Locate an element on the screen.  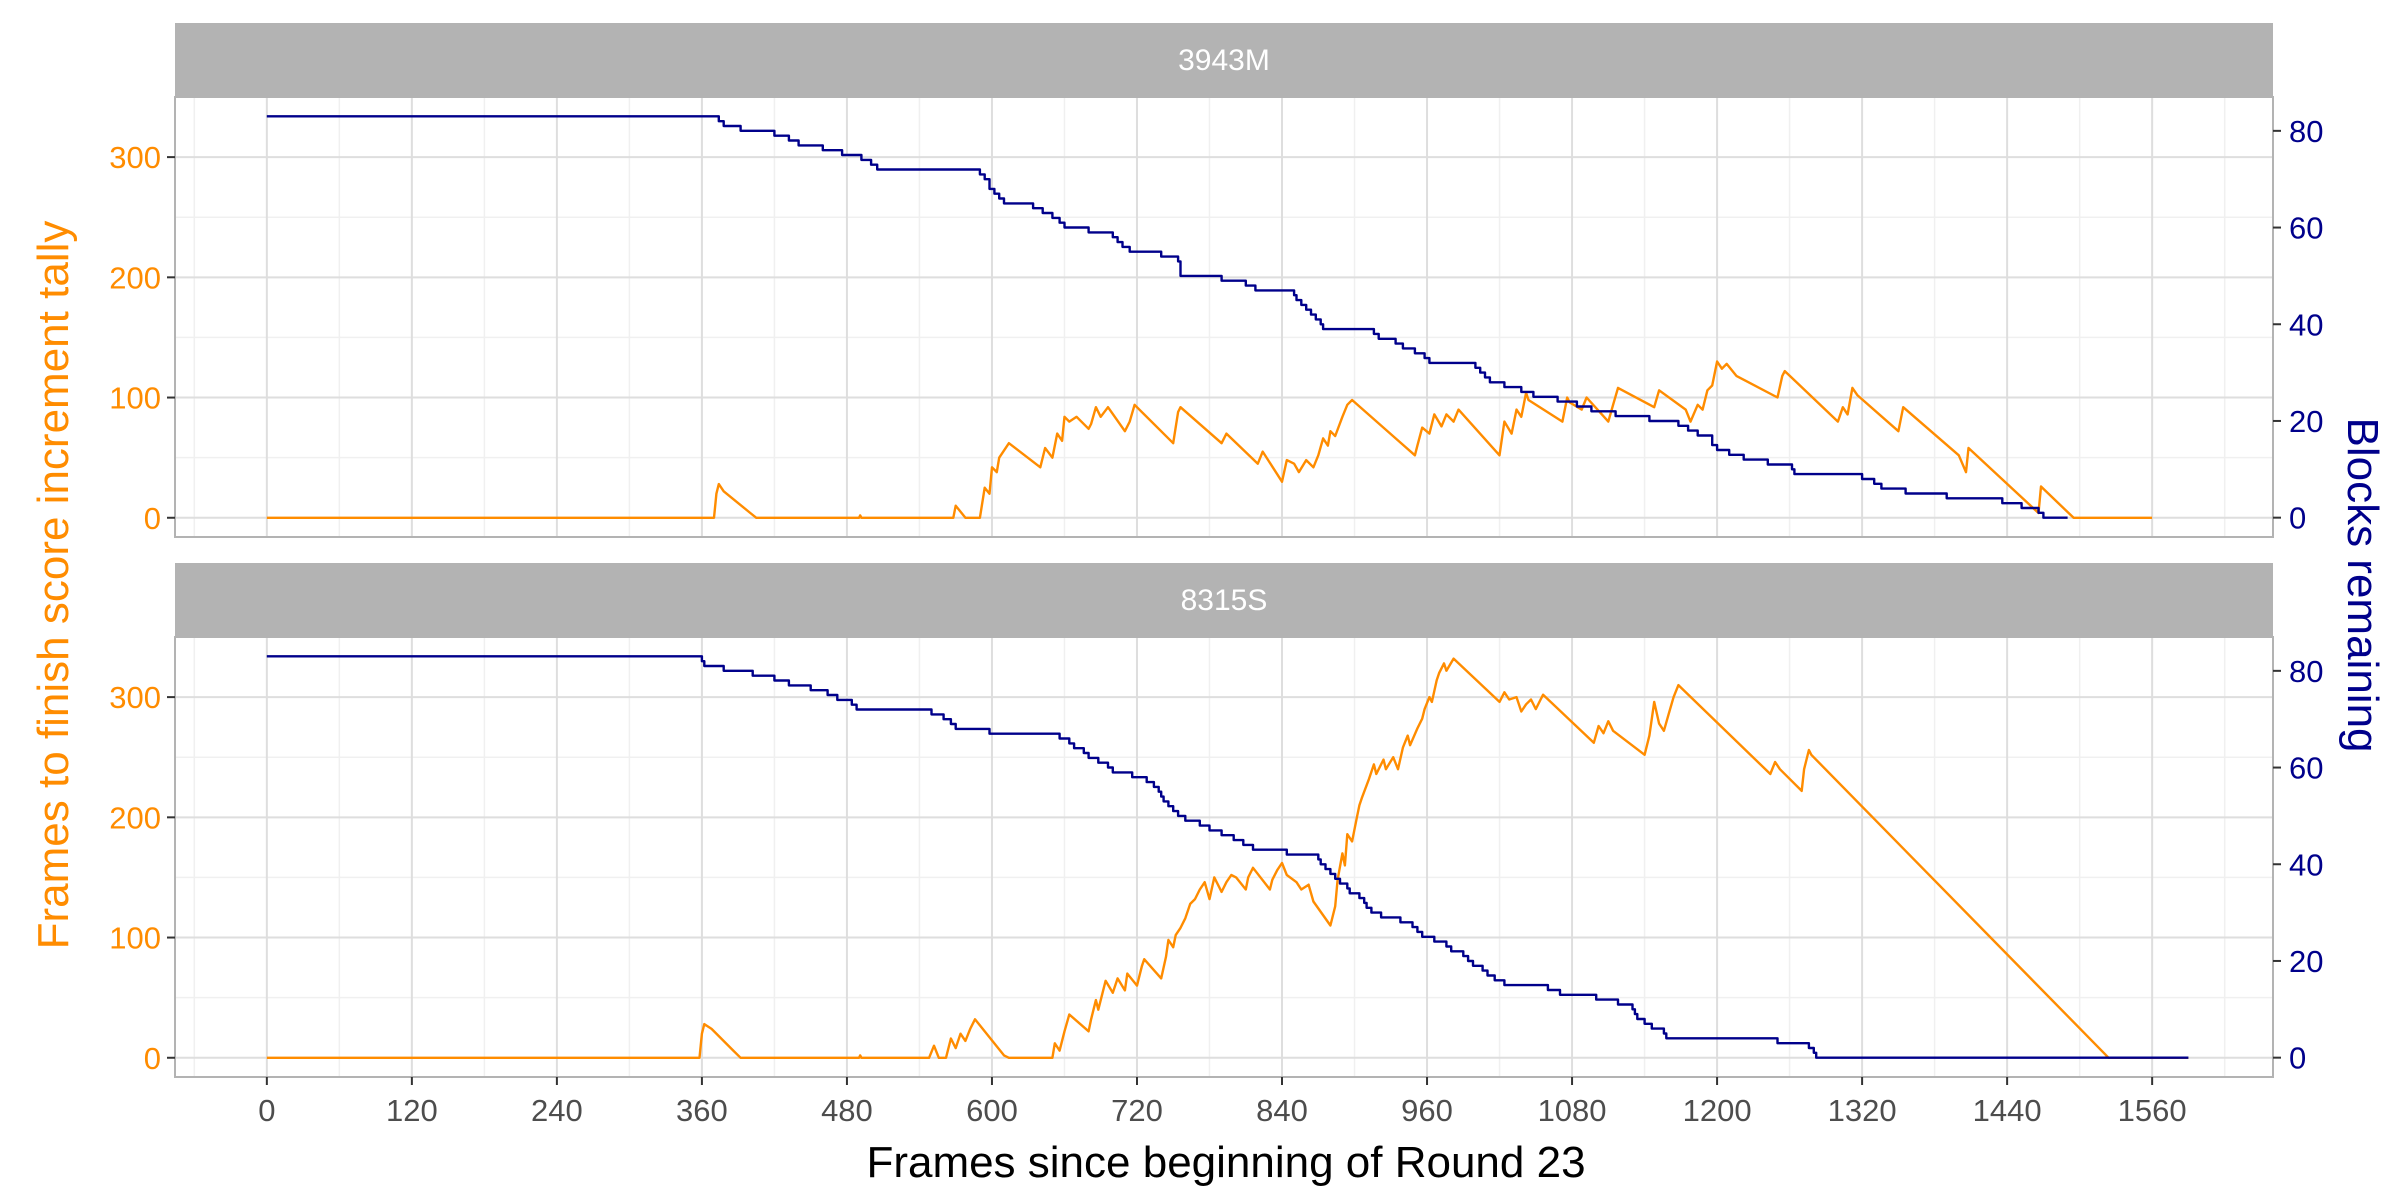
x-tick-label: 1440 is located at coordinates (2007, 1110).